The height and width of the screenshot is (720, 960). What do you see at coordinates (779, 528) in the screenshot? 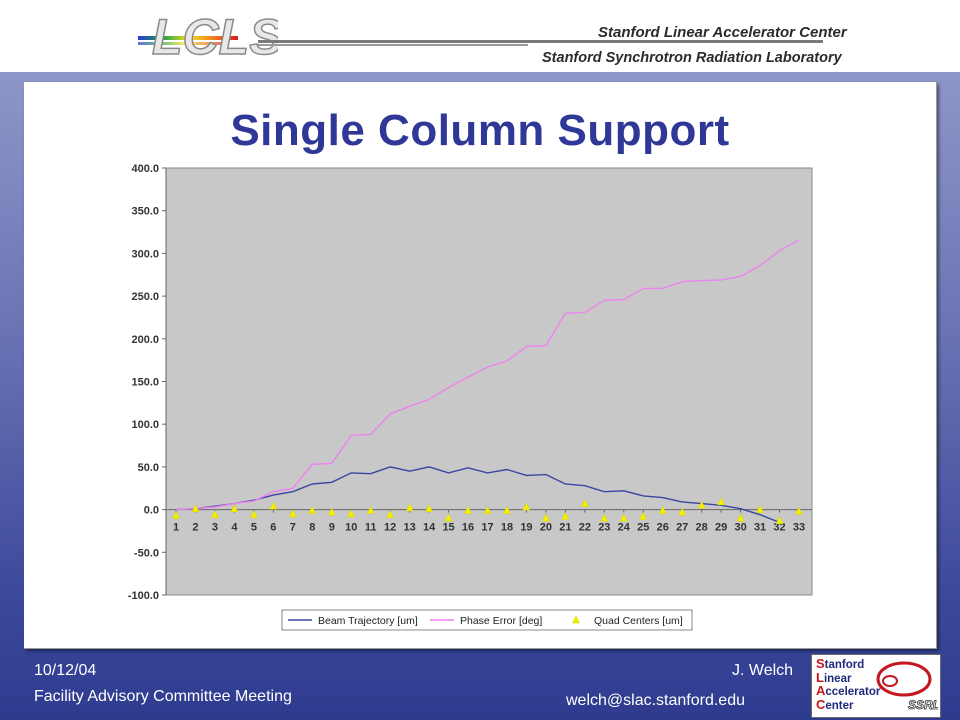
I see `x-tick-label: 32` at bounding box center [779, 528].